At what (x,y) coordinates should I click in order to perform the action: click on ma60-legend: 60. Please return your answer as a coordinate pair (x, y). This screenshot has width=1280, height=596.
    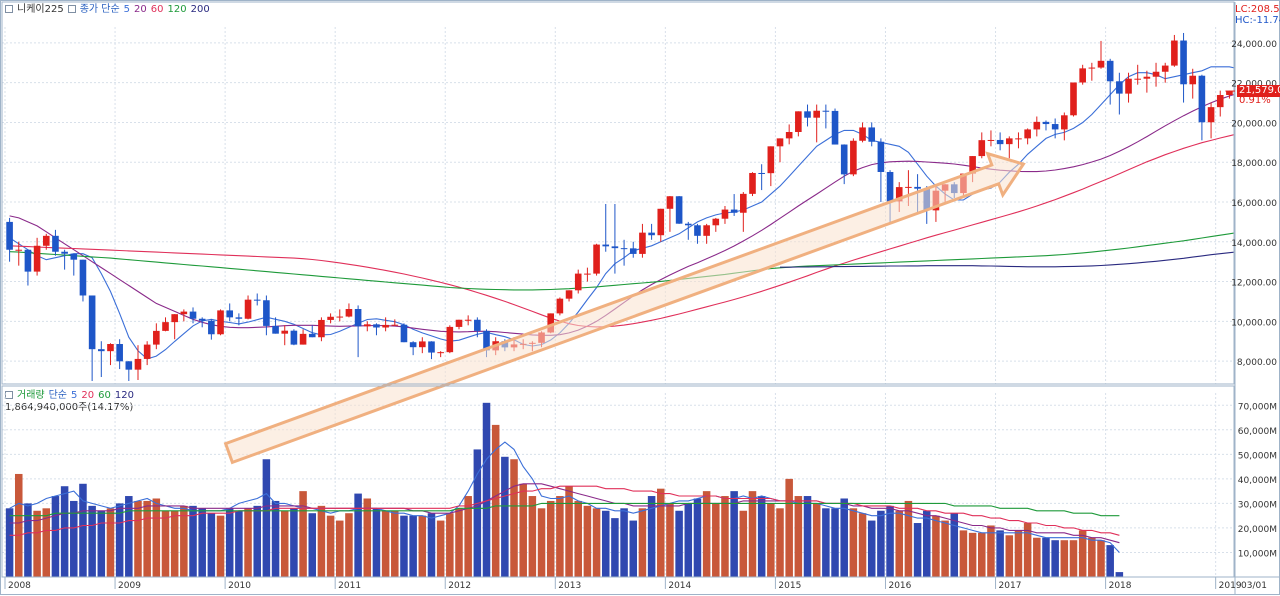
    Looking at the image, I should click on (157, 9).